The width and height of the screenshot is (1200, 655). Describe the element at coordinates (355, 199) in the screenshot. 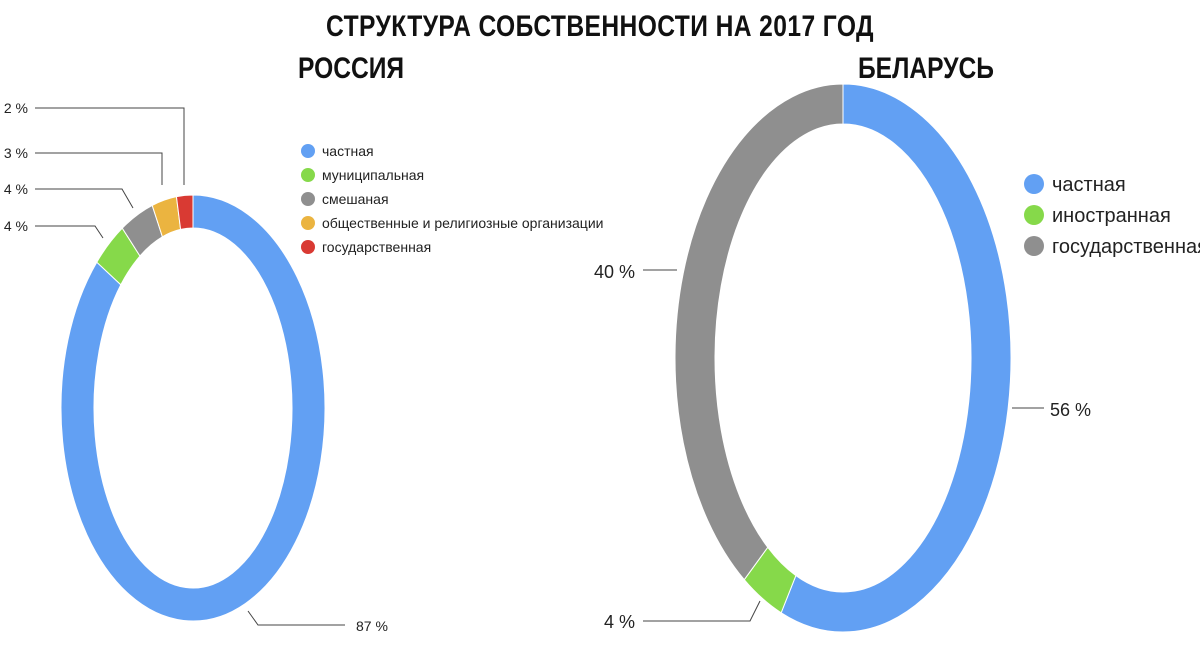

I see `legend-label-0-2: смешаная` at that location.